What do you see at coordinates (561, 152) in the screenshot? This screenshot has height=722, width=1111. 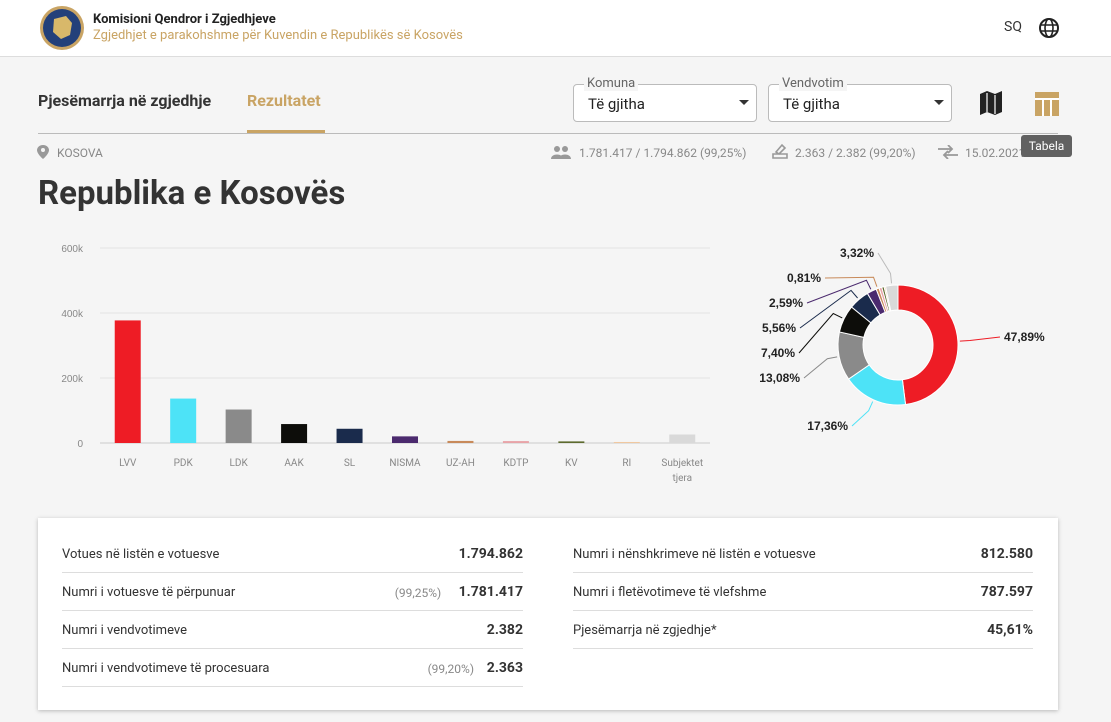 I see `people-icon` at bounding box center [561, 152].